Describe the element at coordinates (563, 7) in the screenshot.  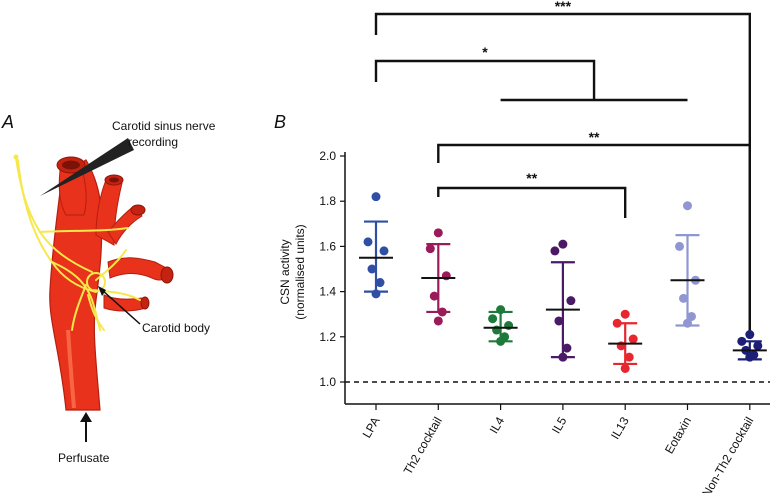
I see `significance-label: ***` at that location.